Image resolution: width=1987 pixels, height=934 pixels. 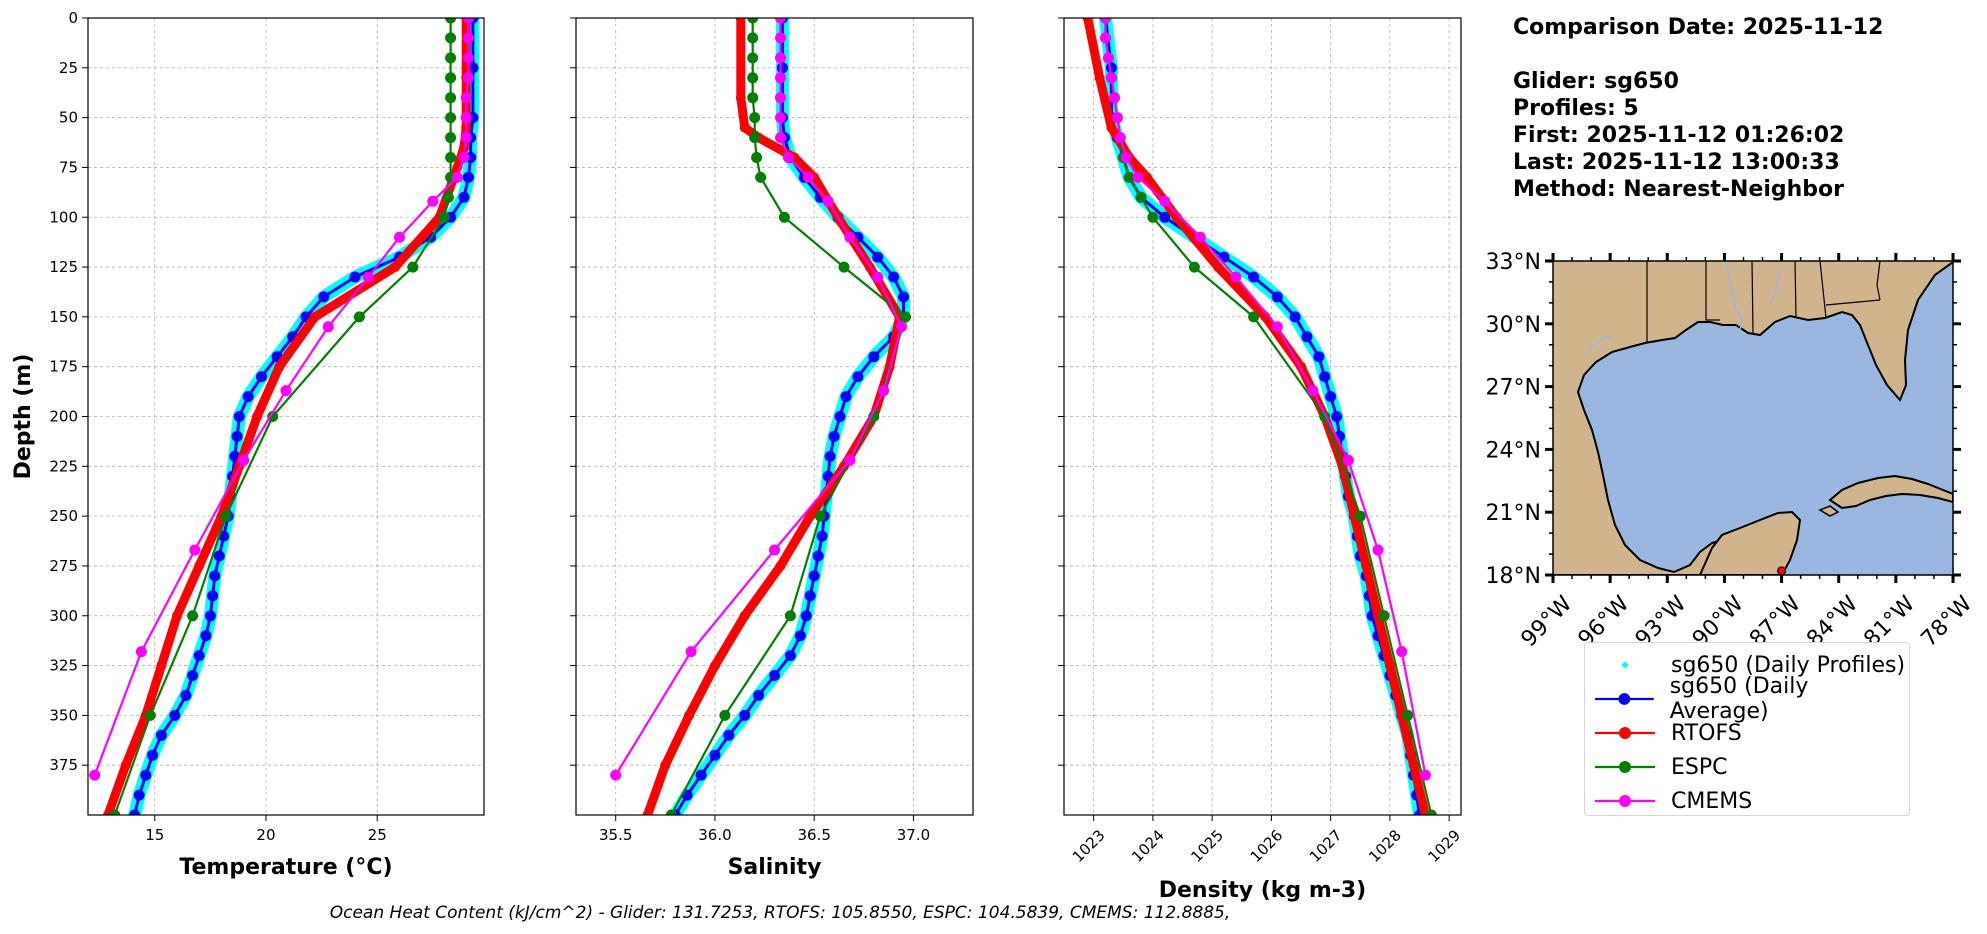 I want to click on series-line-cmems, so click(x=1265, y=397).